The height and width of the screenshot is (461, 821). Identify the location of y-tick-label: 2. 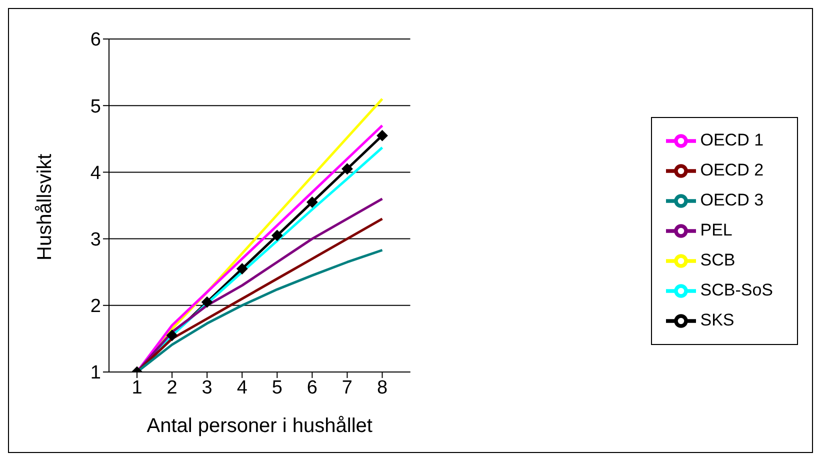
(95, 307).